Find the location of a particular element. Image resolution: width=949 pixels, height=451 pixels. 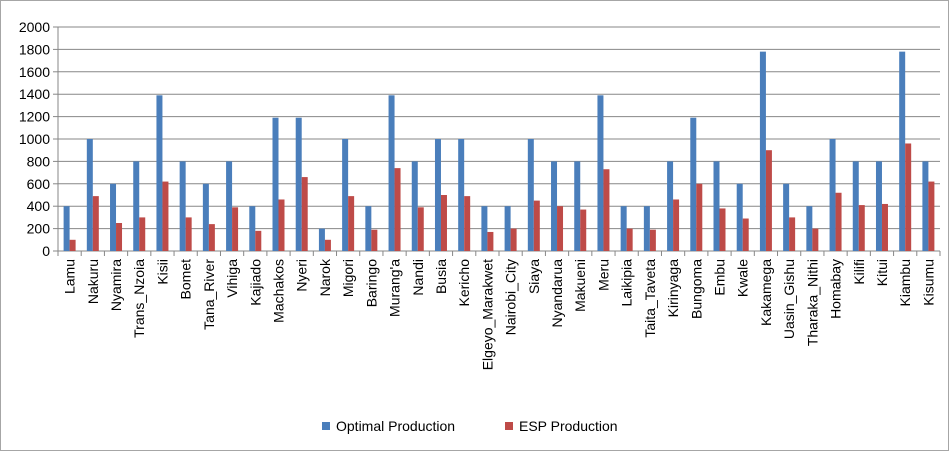

y-tick-label: 1000 is located at coordinates (34, 139).